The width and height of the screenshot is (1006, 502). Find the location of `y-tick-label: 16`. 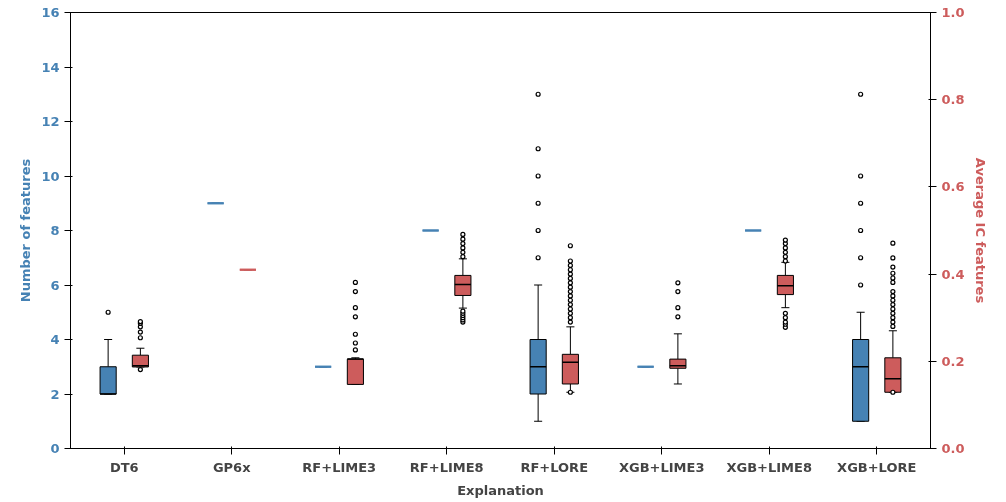

y-tick-label: 16 is located at coordinates (50, 12).